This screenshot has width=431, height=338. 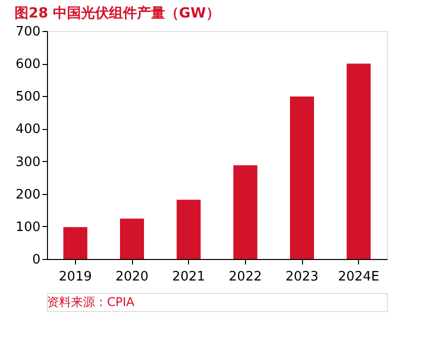 I want to click on x-tick-label: 2020, so click(x=132, y=277).